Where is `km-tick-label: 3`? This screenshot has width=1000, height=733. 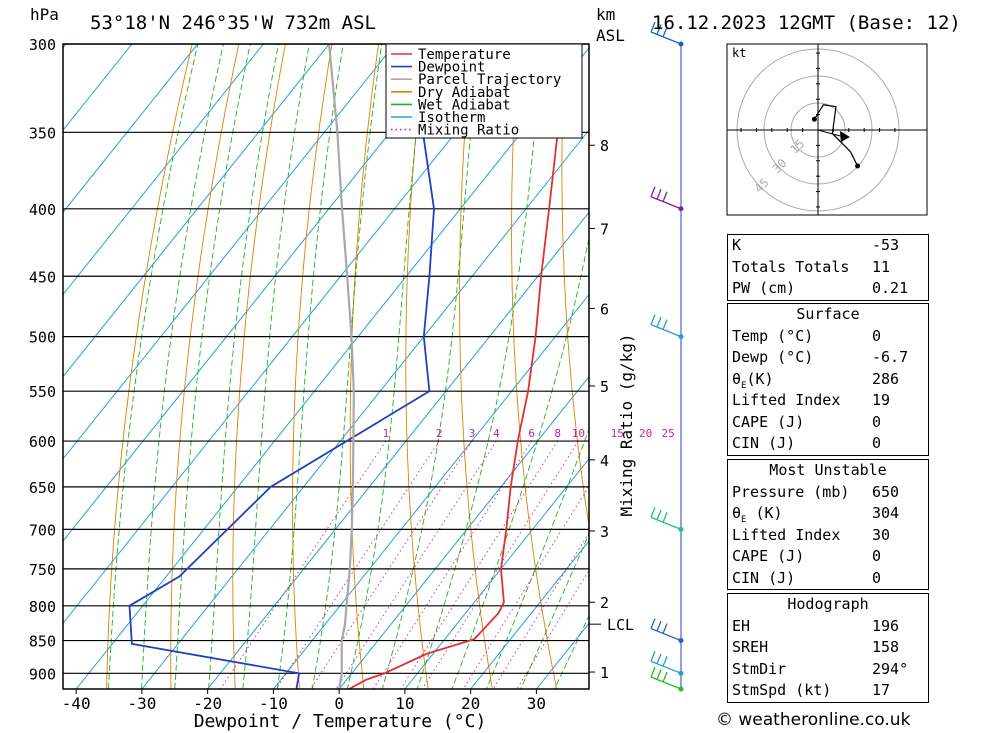 km-tick-label: 3 is located at coordinates (604, 532).